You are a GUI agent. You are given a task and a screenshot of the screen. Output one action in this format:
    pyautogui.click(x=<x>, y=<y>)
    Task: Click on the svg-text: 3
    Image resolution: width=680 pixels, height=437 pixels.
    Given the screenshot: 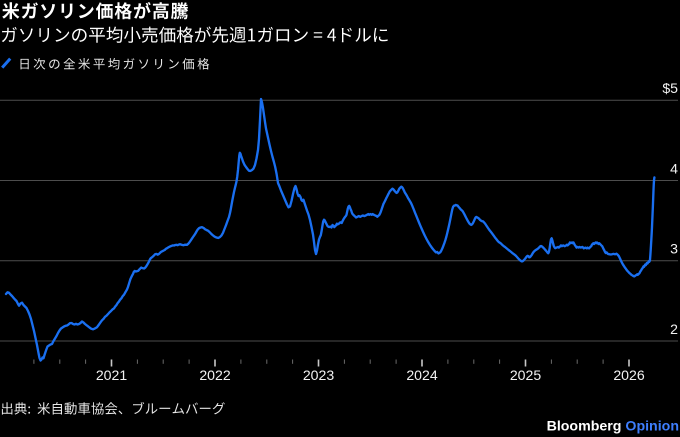 What is the action you would take?
    pyautogui.click(x=674, y=249)
    